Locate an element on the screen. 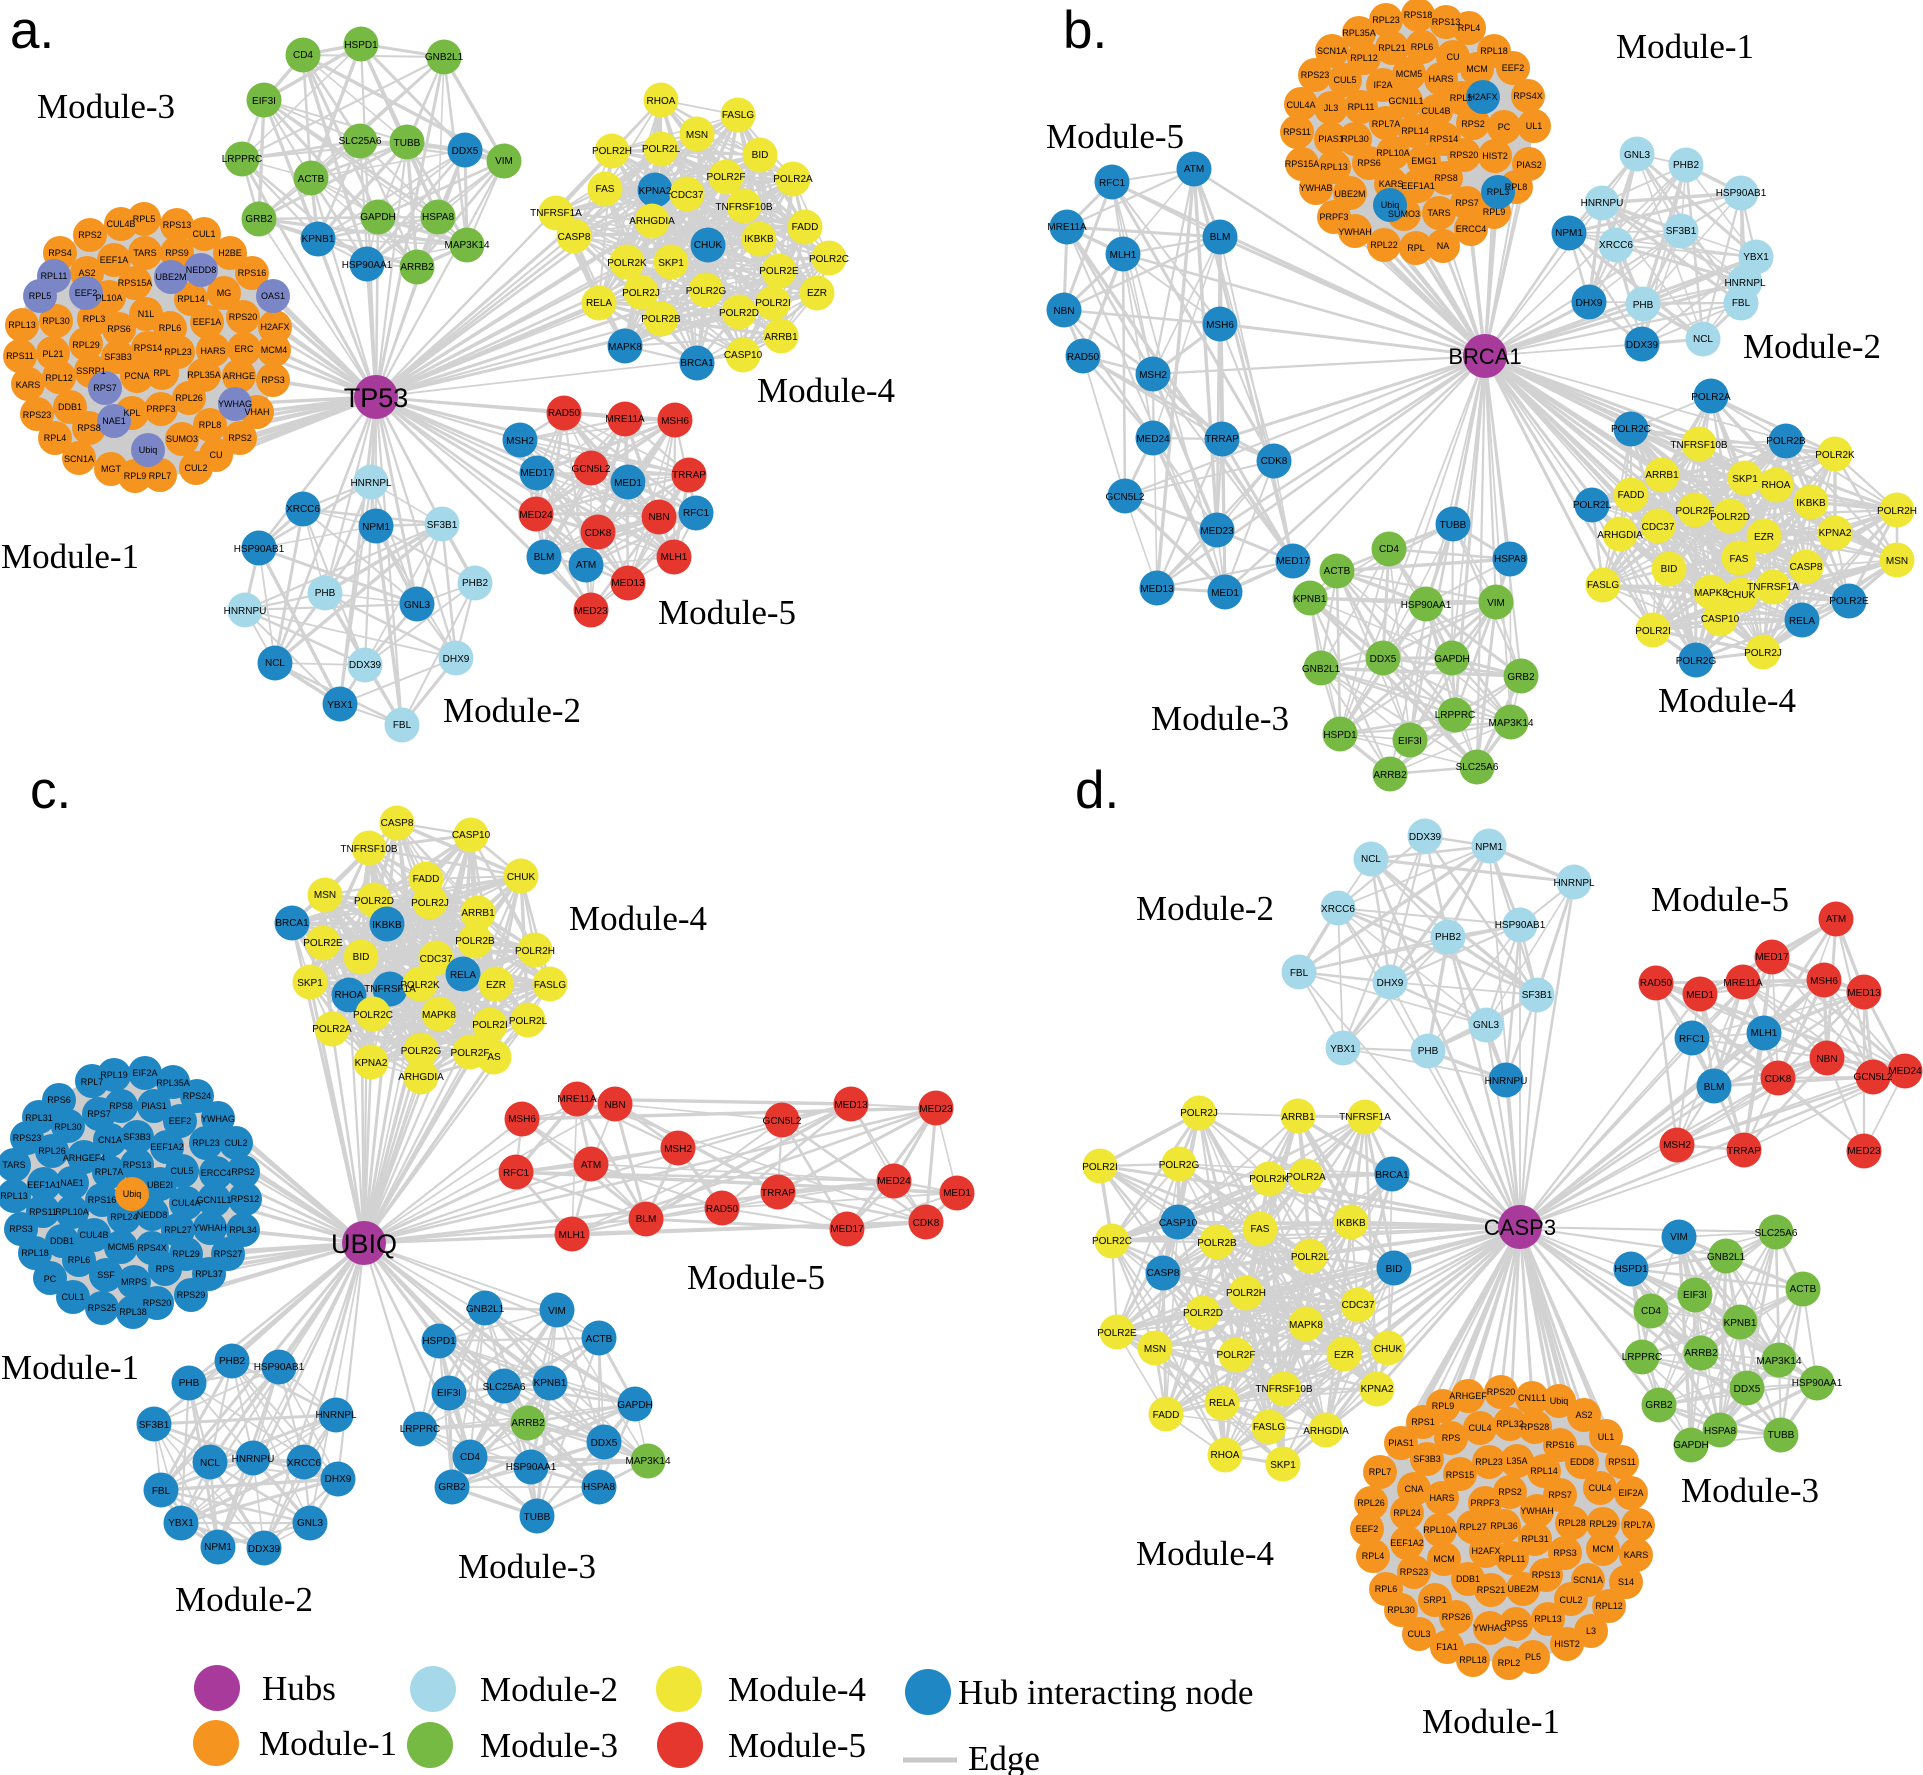 The image size is (1923, 1775). svg-text: CUL4B is located at coordinates (93, 1235).